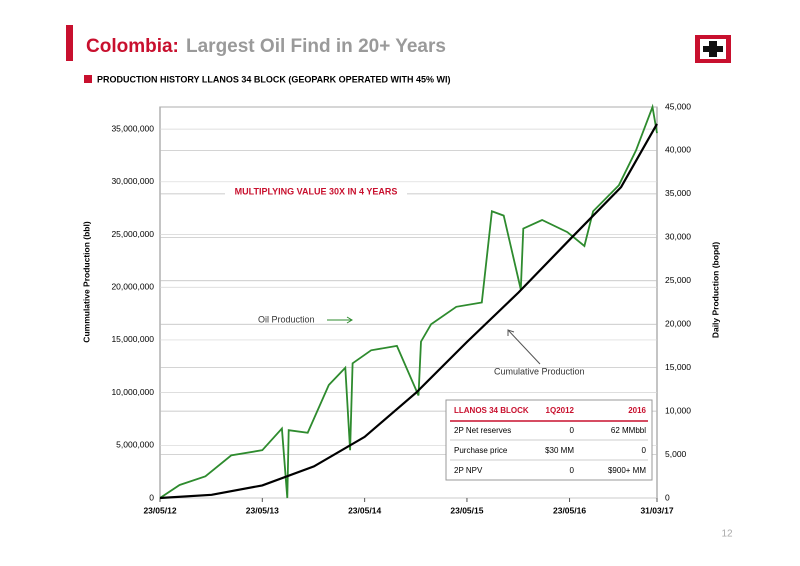 The image size is (800, 566). I want to click on y-tick-label: 0, so click(151, 497).